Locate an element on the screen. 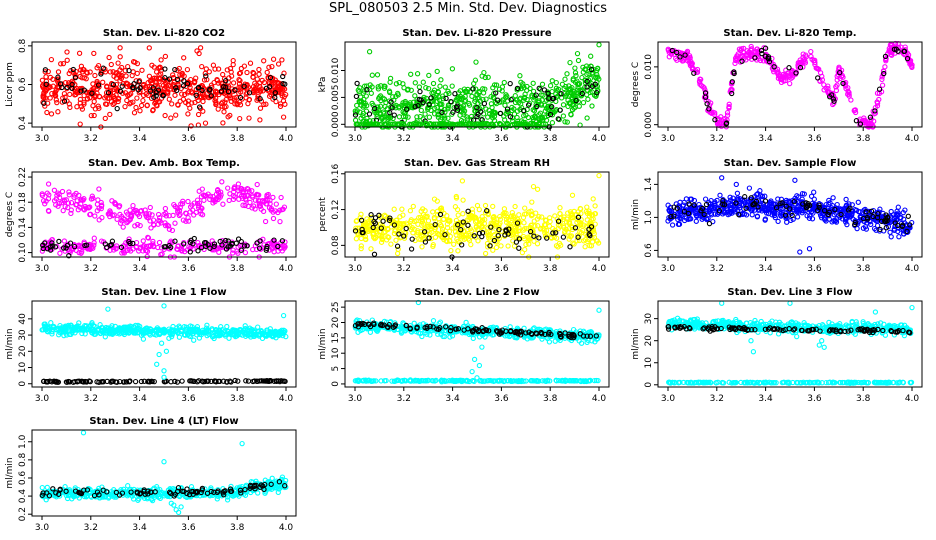  chart-title: Stan. Dev. Line 1 Flow is located at coordinates (163, 292).